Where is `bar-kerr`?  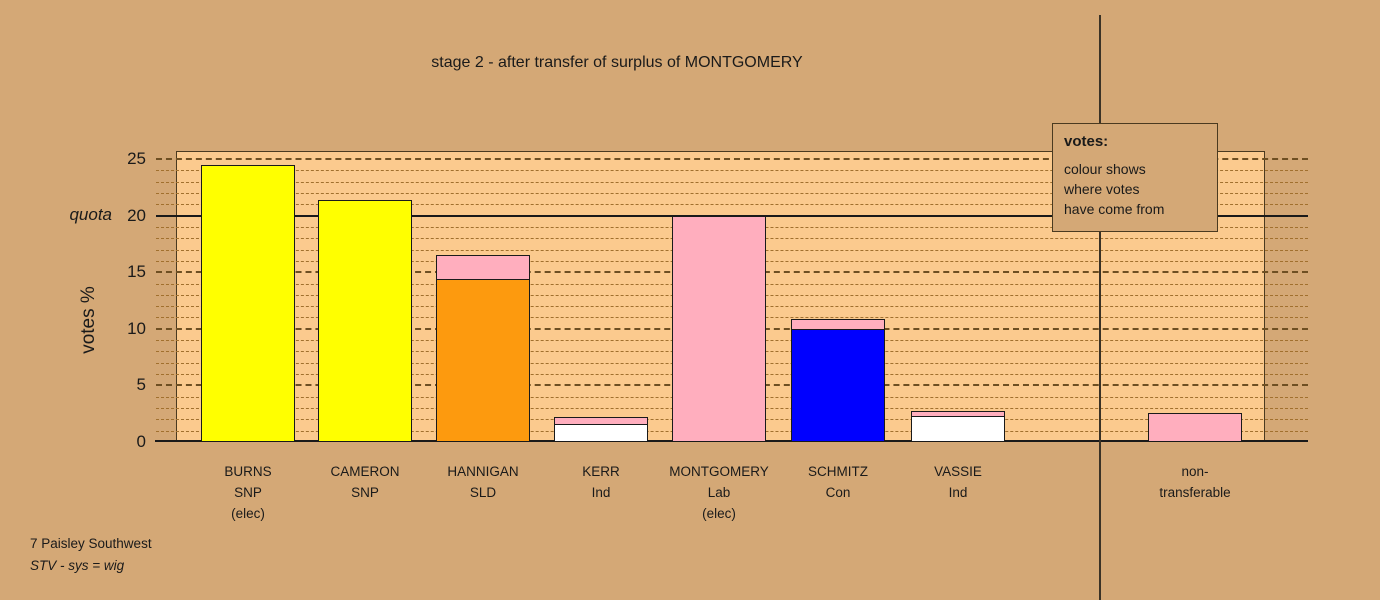 bar-kerr is located at coordinates (601, 429).